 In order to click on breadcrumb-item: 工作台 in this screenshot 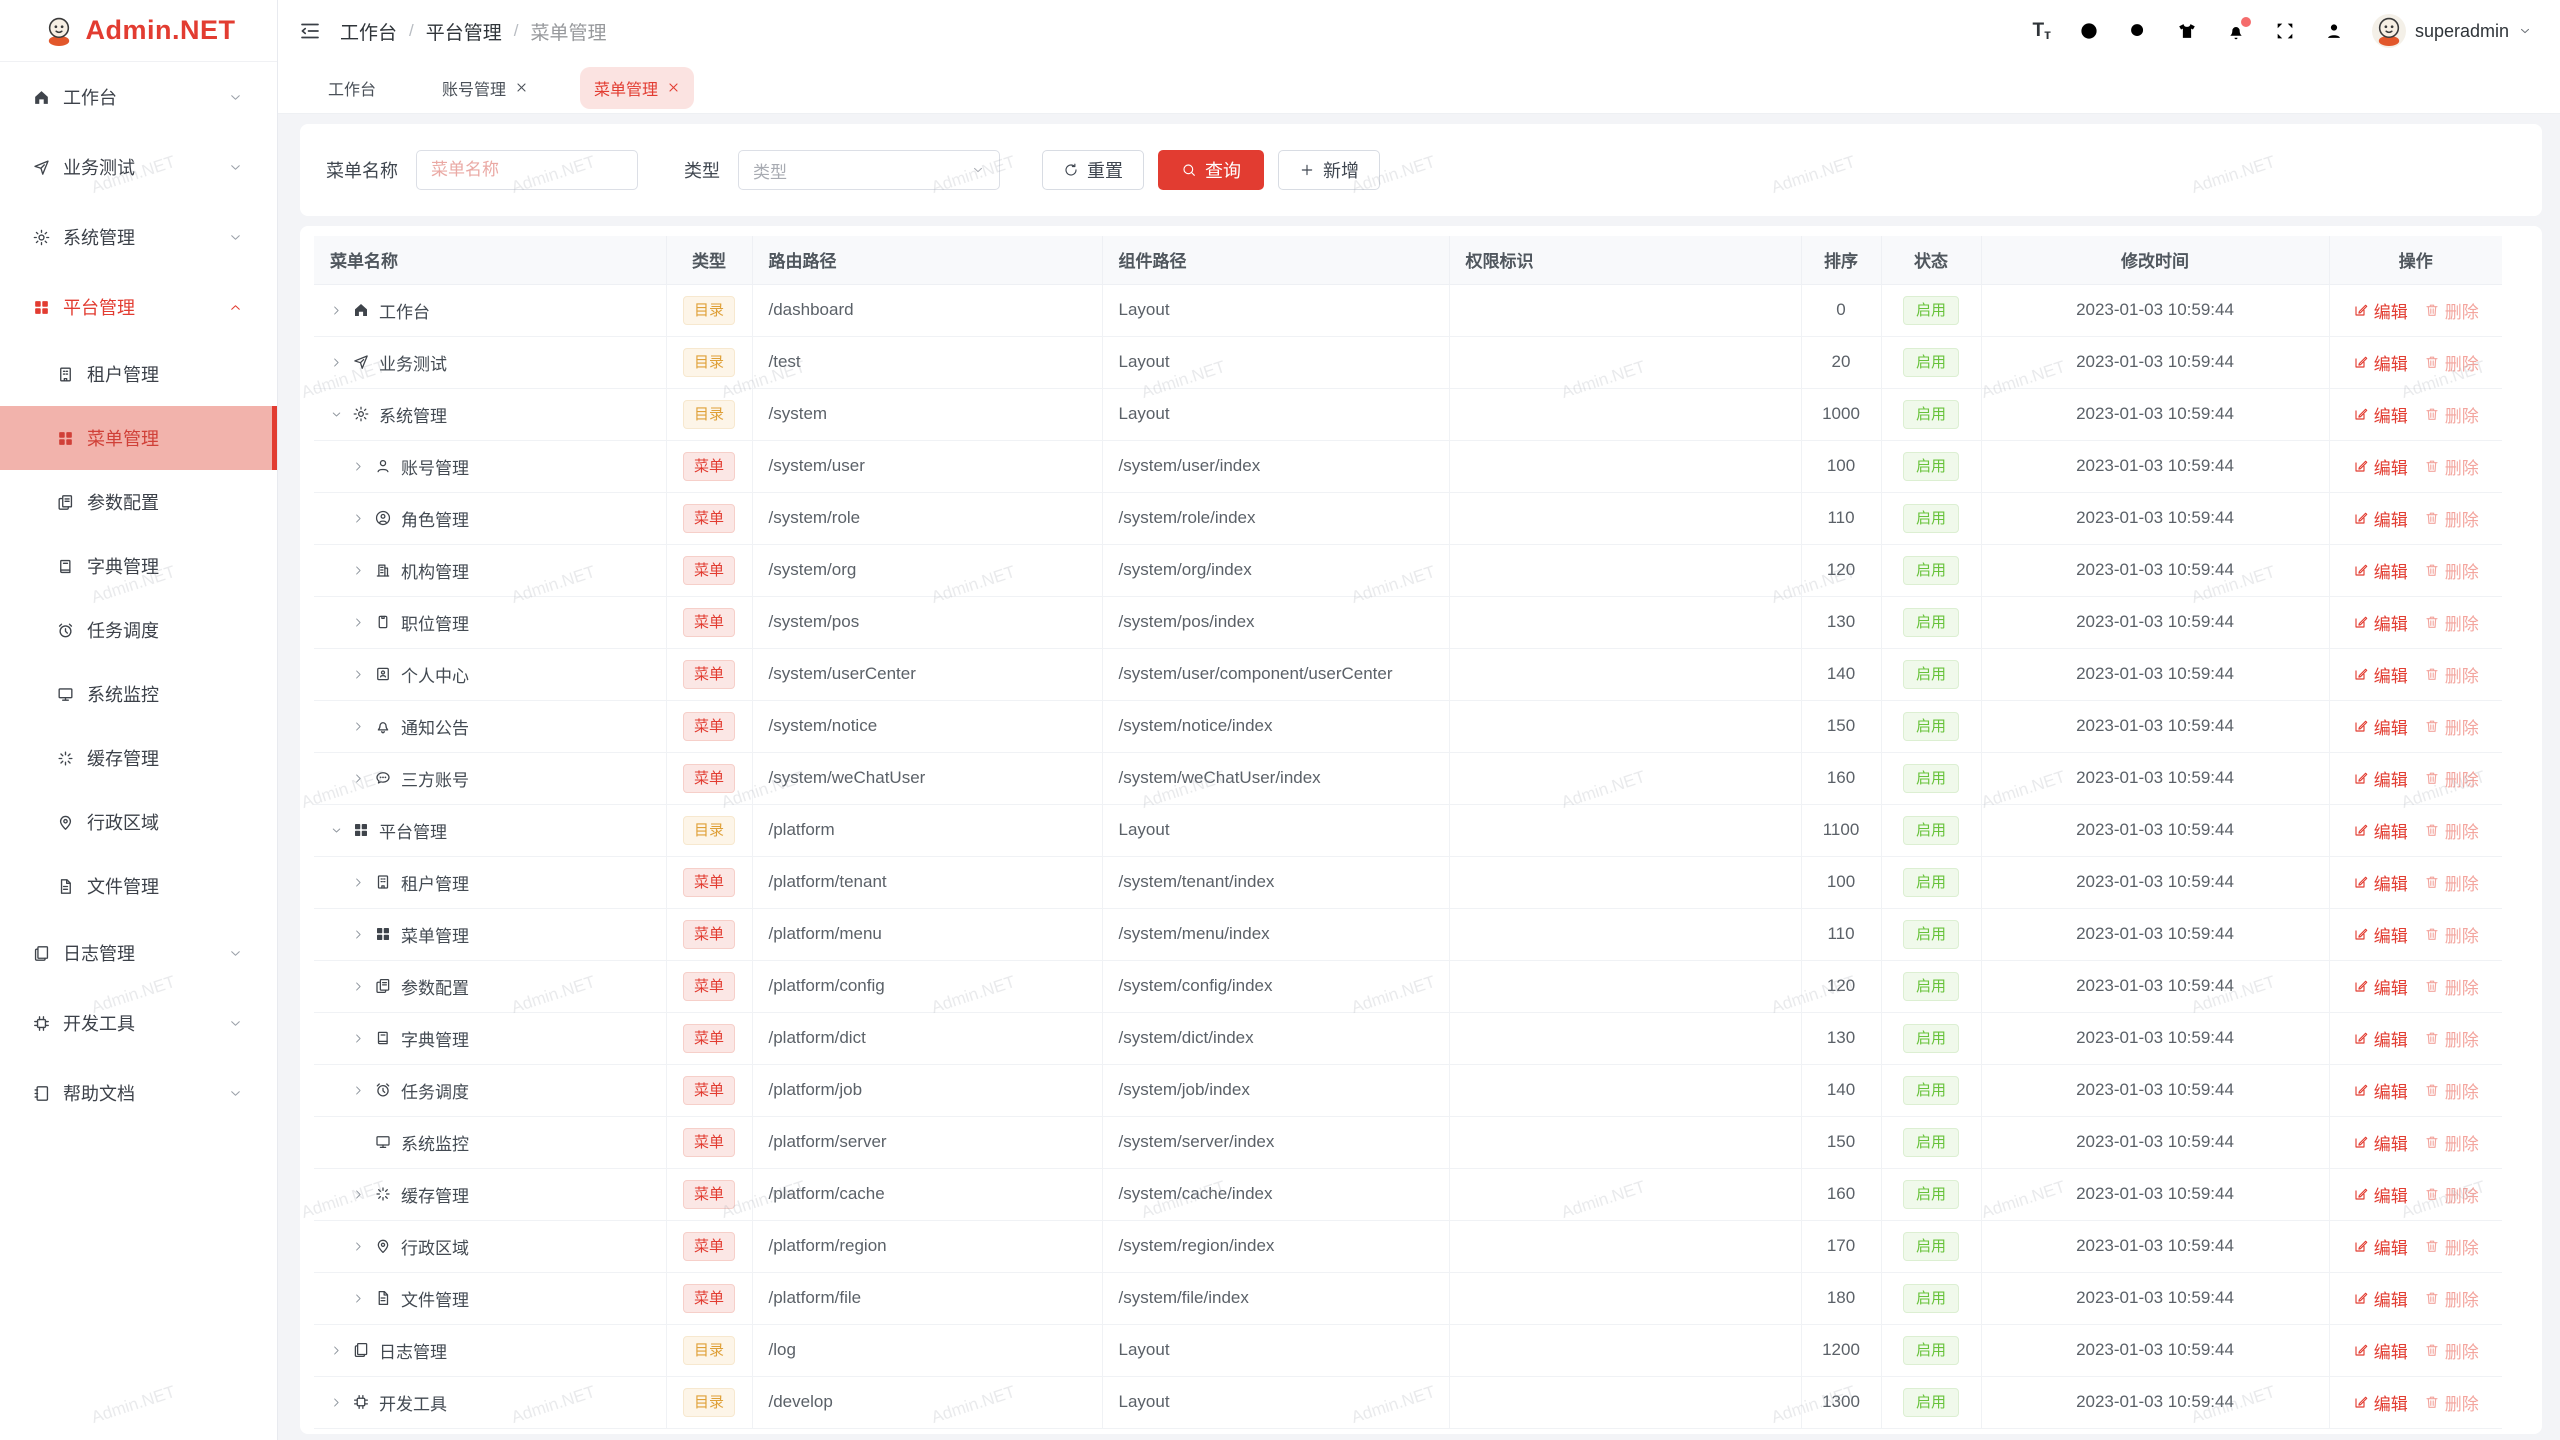, I will do `click(369, 33)`.